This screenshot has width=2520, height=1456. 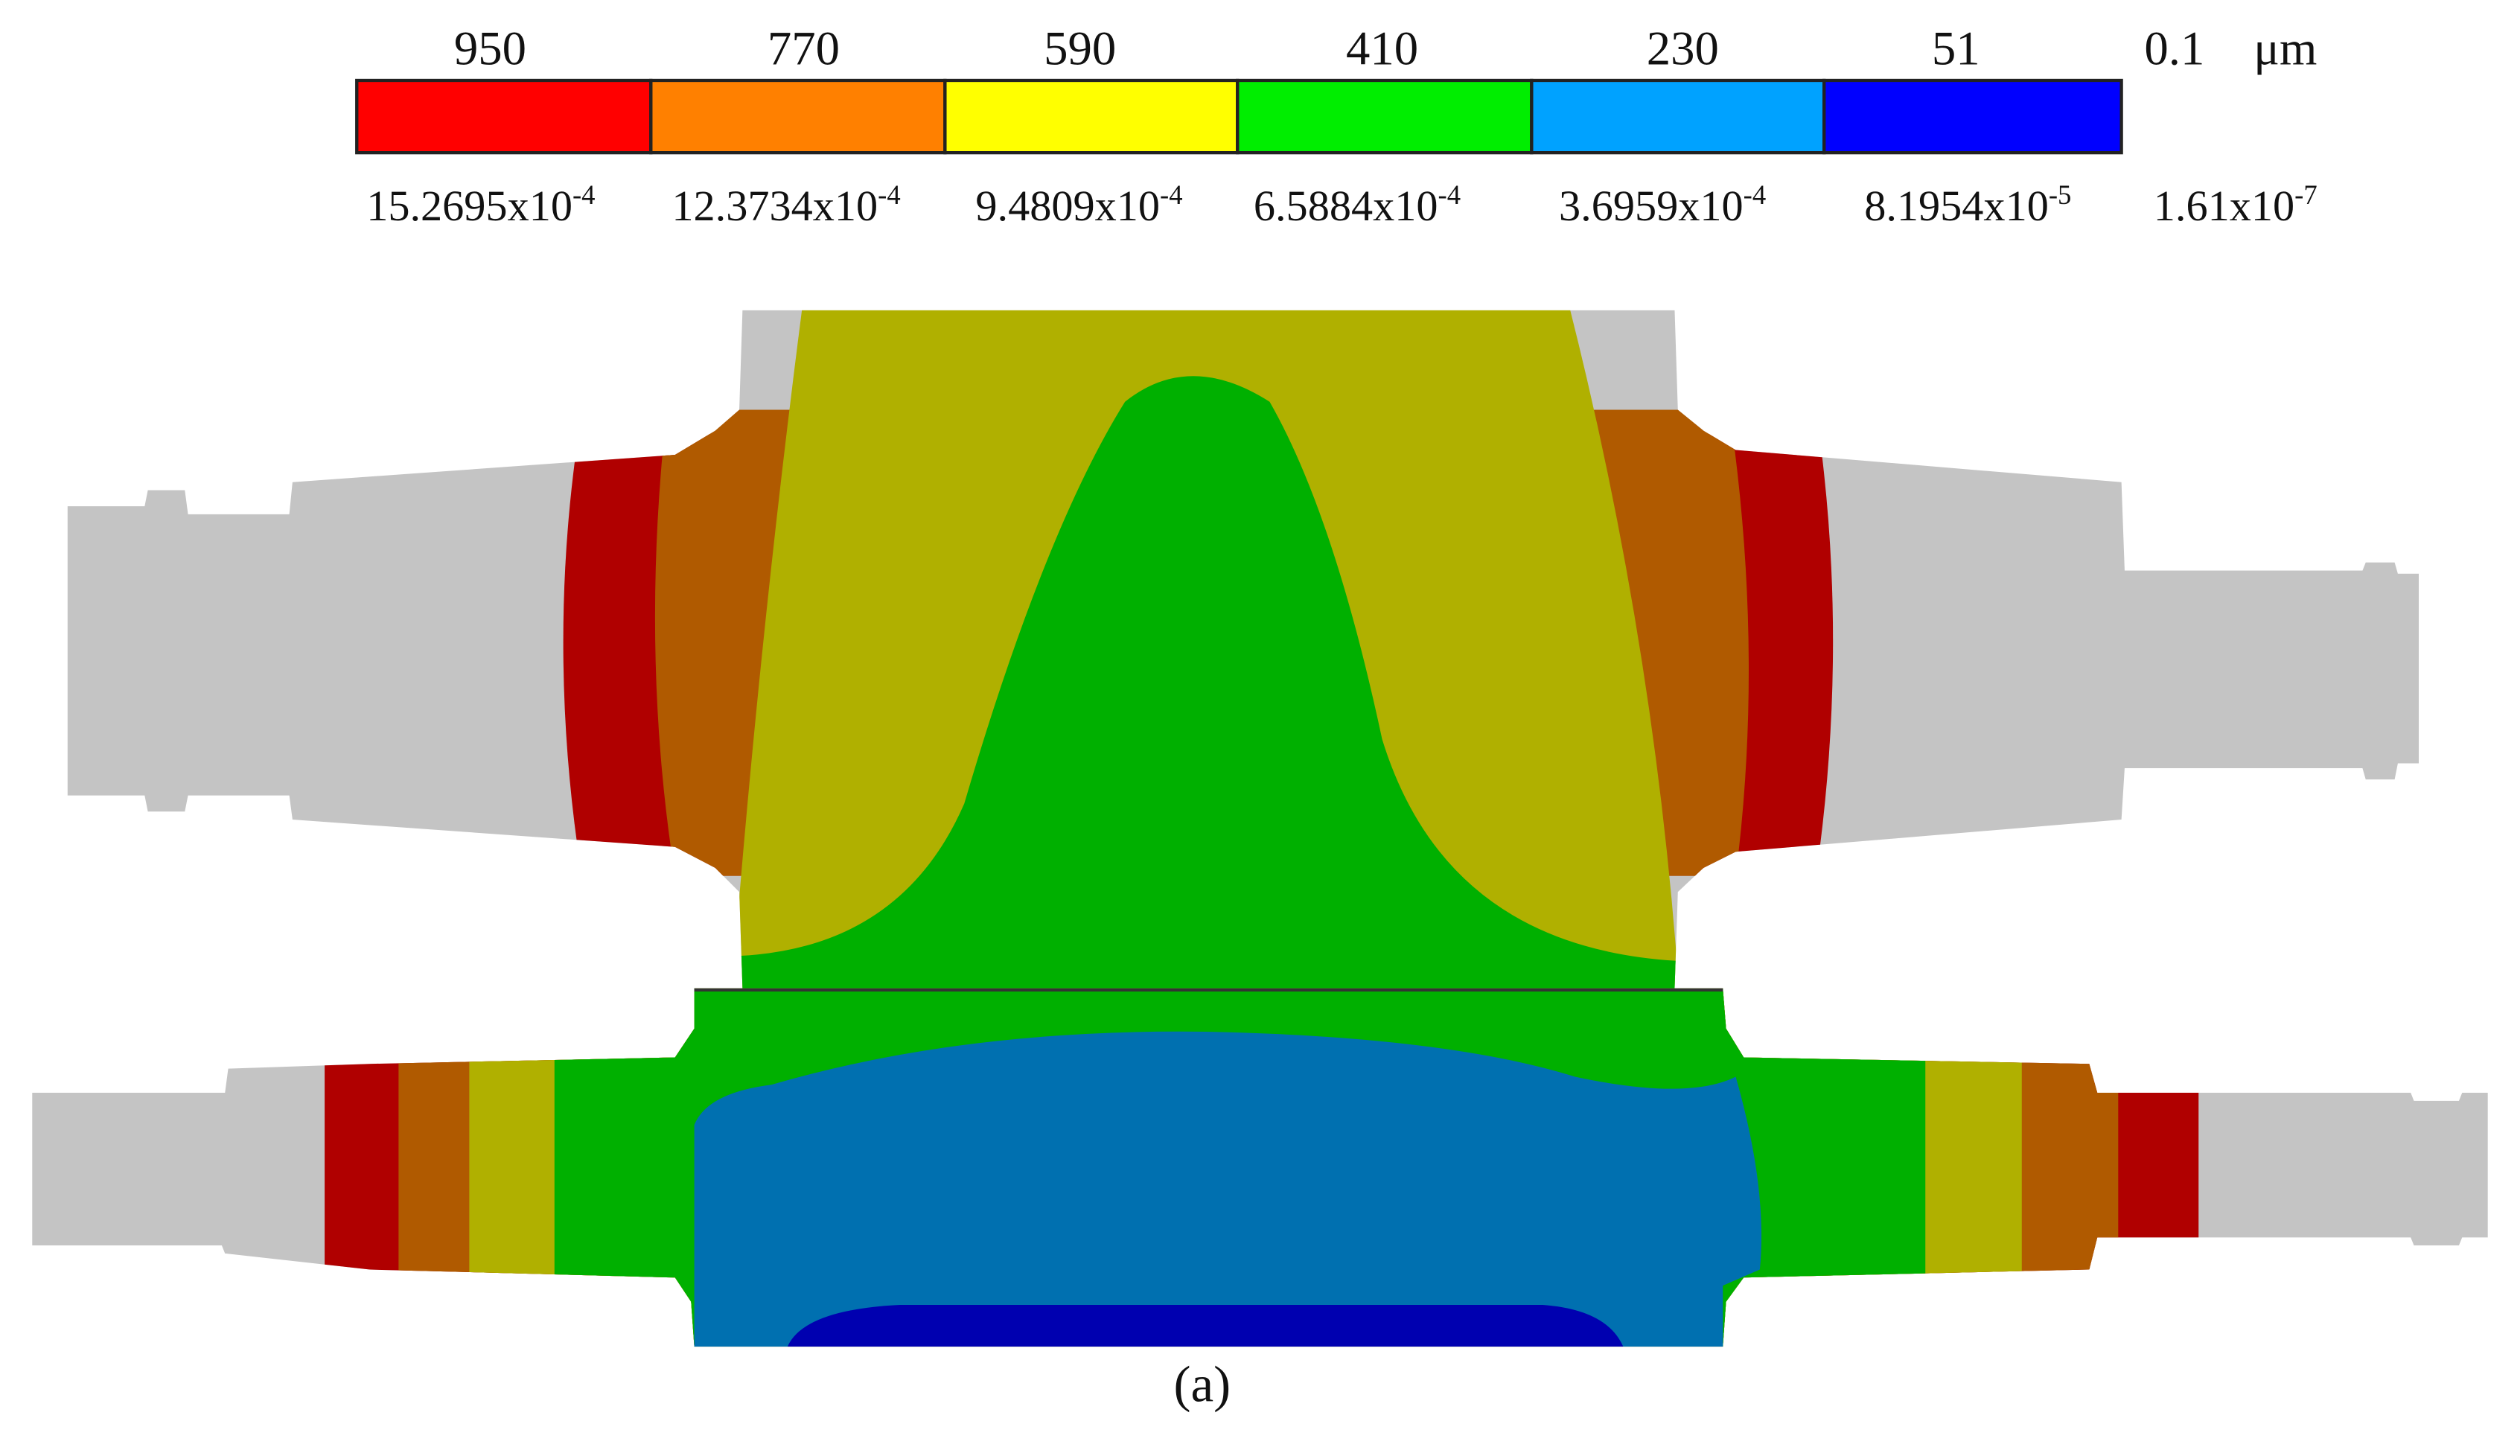 I want to click on legend-upper-label: 51, so click(x=1956, y=48).